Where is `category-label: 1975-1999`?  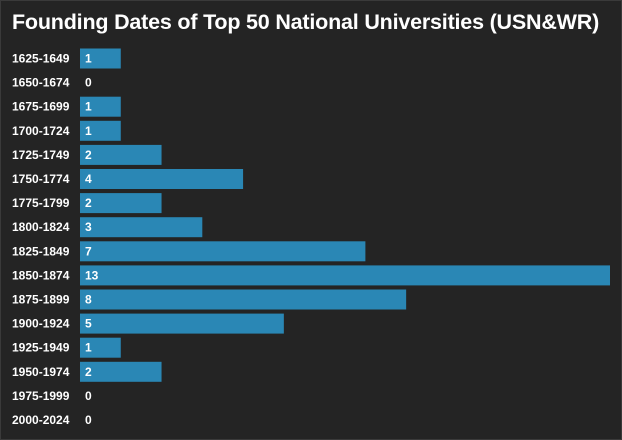
category-label: 1975-1999 is located at coordinates (41, 396).